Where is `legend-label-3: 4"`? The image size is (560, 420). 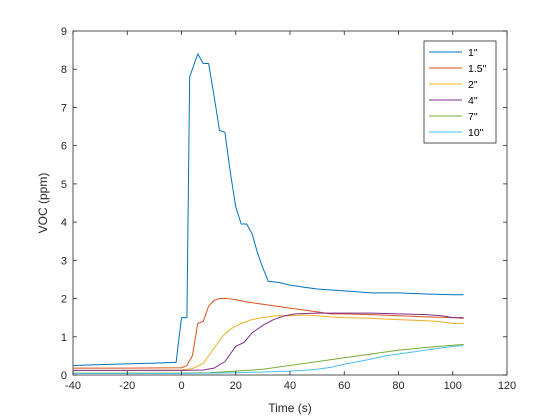 legend-label-3: 4" is located at coordinates (473, 101).